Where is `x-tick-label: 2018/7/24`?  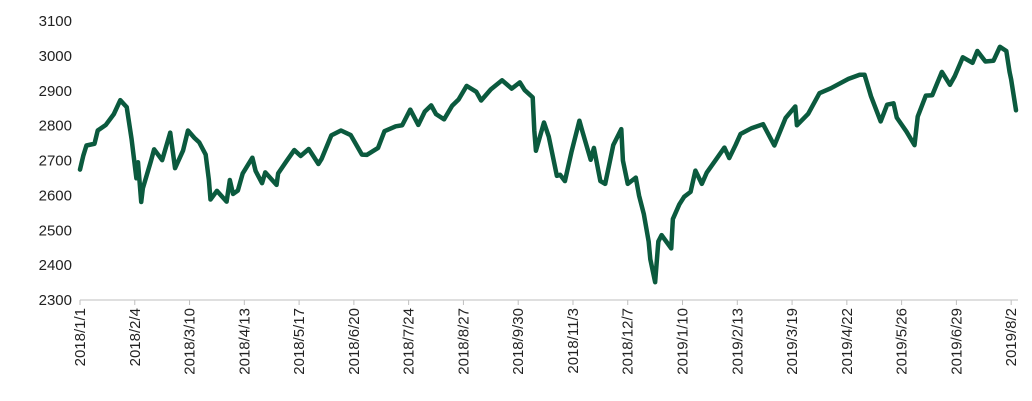
x-tick-label: 2018/7/24 is located at coordinates (409, 341).